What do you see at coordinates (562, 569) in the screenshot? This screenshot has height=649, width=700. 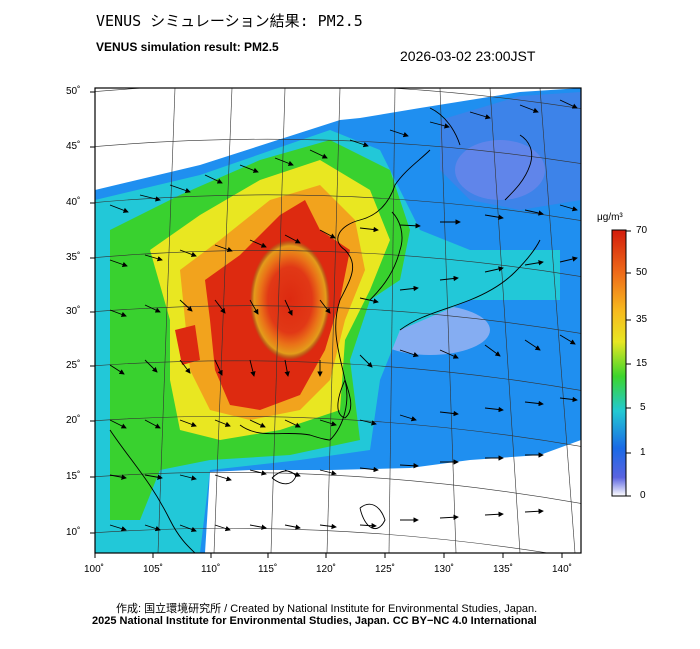 I see `lon-label-140: 140˚` at bounding box center [562, 569].